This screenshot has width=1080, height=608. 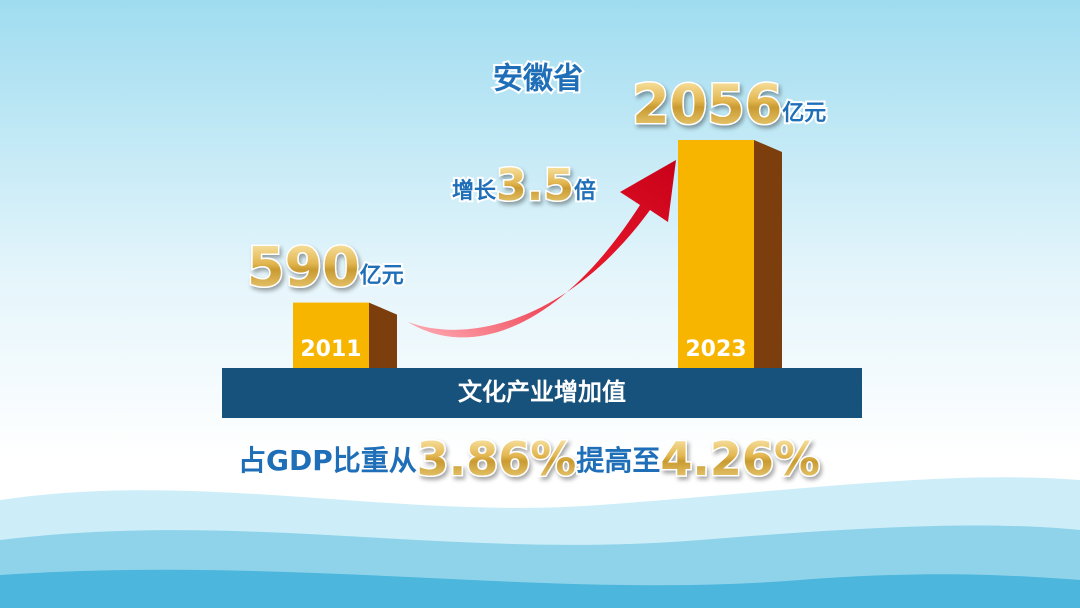 I want to click on category-label: 文化产业增加值, so click(x=542, y=392).